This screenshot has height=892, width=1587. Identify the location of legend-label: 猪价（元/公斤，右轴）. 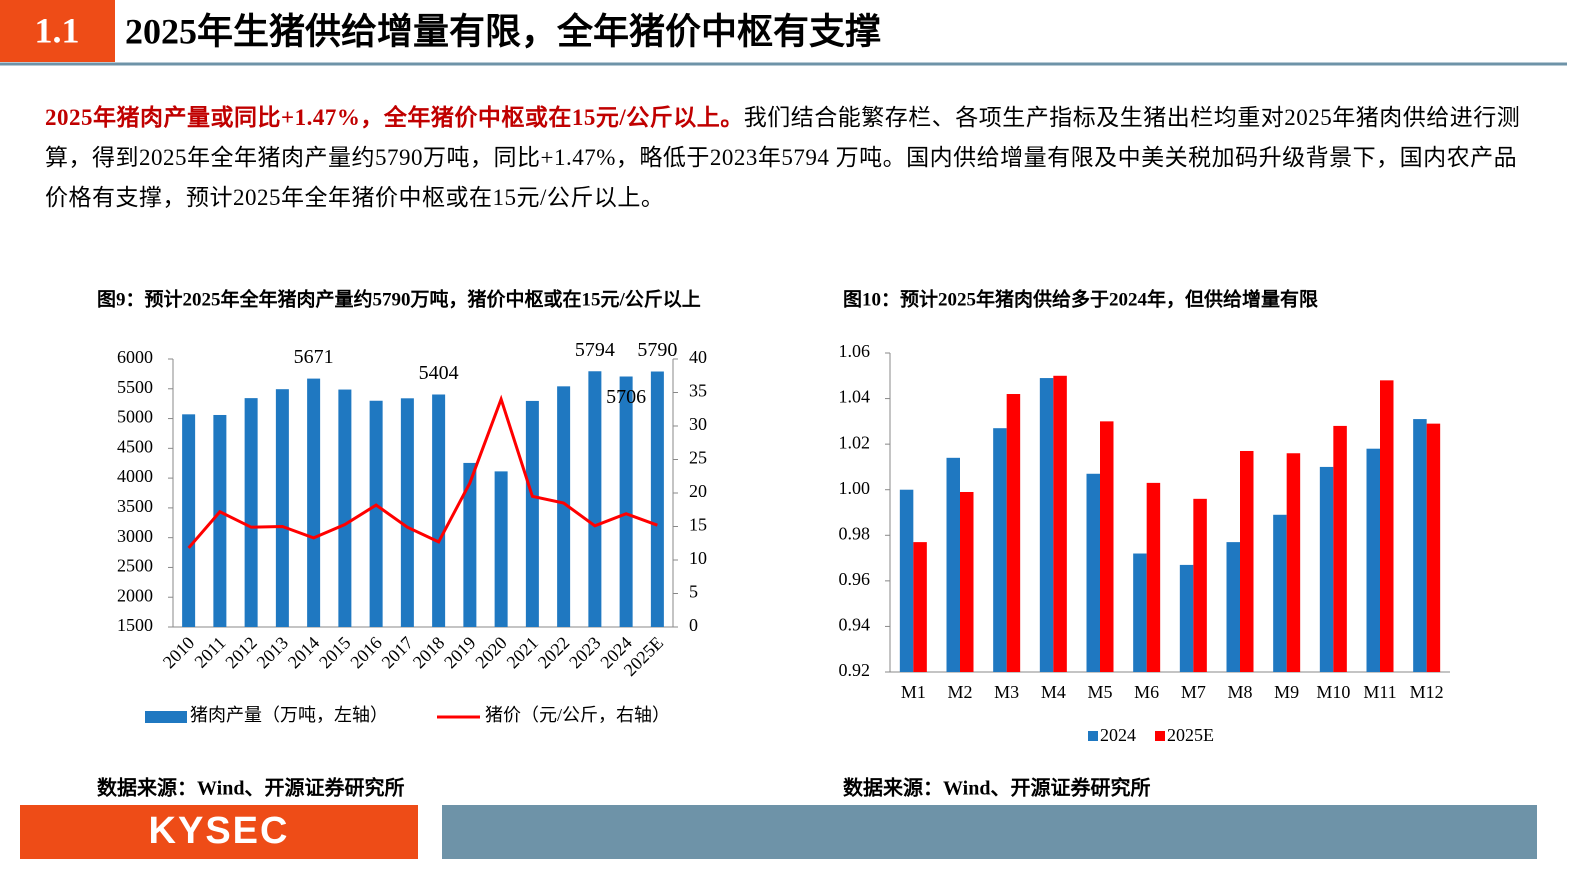
(577, 715).